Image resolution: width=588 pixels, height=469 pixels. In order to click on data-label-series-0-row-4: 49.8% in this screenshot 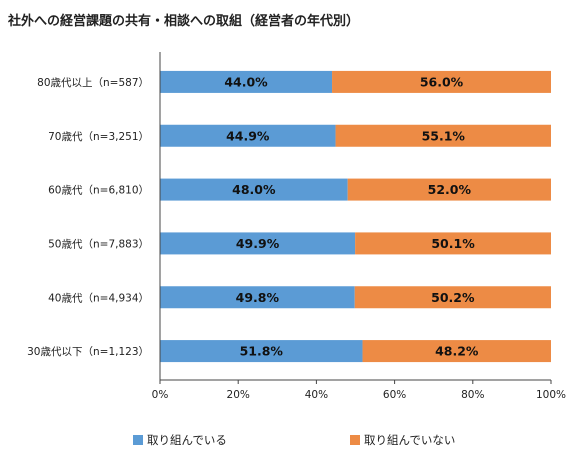, I will do `click(258, 297)`.